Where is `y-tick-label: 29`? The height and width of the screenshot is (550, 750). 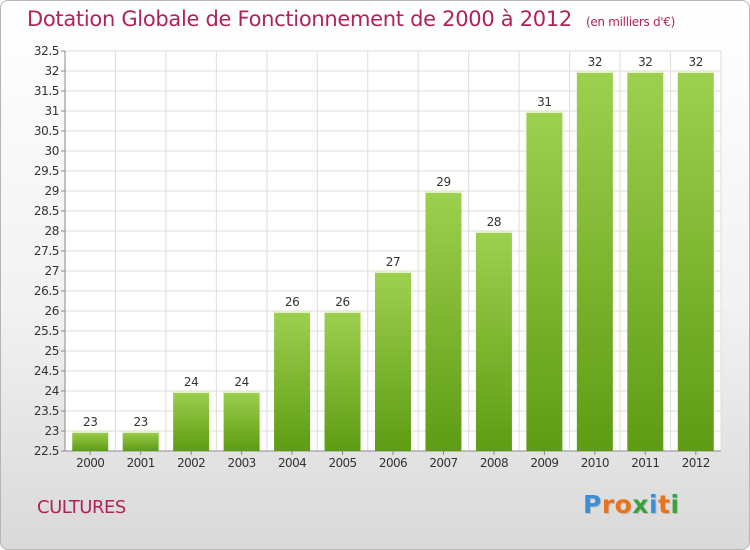
y-tick-label: 29 is located at coordinates (52, 191).